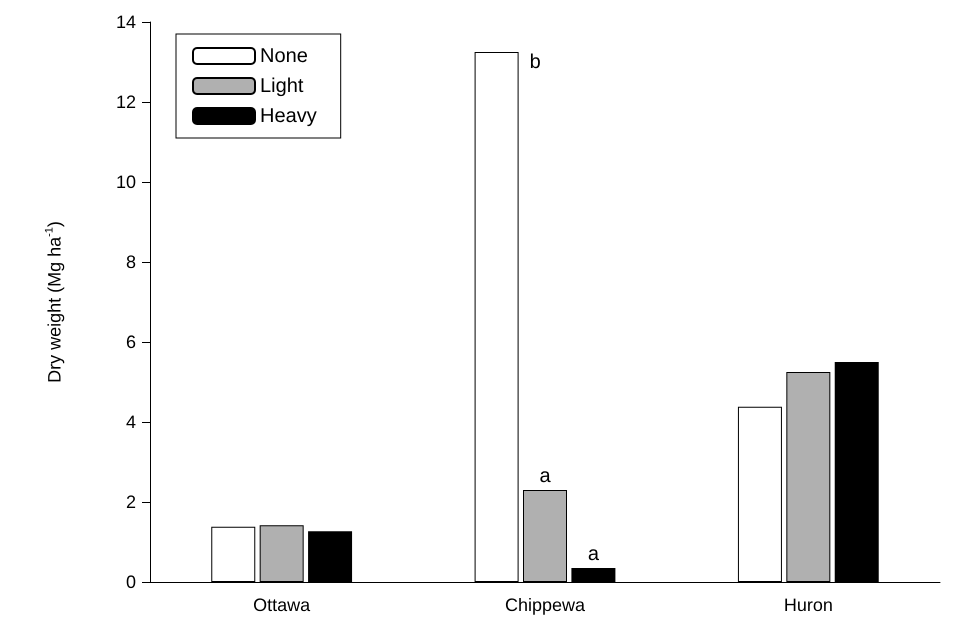  What do you see at coordinates (288, 116) in the screenshot?
I see `legend-label: Heavy` at bounding box center [288, 116].